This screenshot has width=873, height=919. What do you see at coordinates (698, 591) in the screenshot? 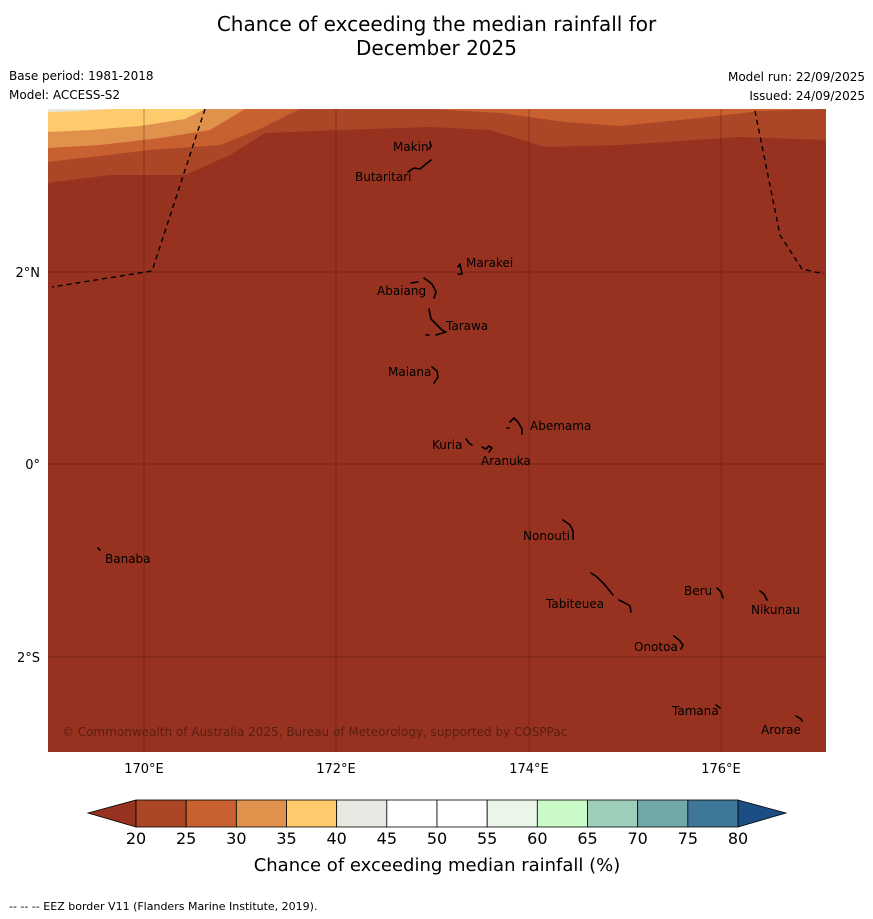
I see `label-beru: Beru` at bounding box center [698, 591].